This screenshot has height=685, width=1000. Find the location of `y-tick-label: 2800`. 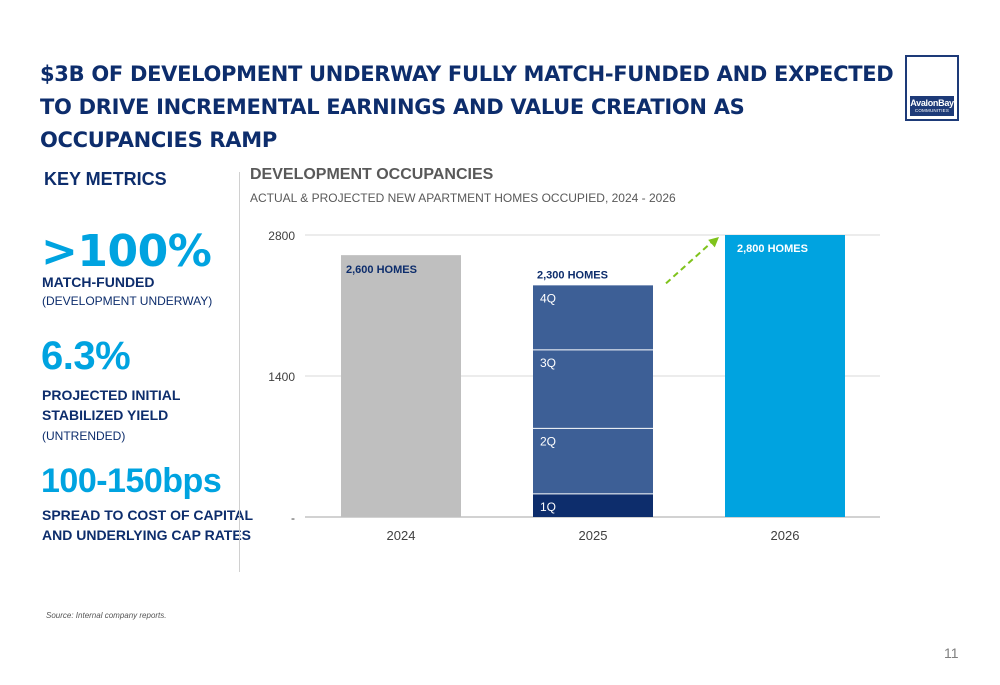

y-tick-label: 2800 is located at coordinates (281, 236).